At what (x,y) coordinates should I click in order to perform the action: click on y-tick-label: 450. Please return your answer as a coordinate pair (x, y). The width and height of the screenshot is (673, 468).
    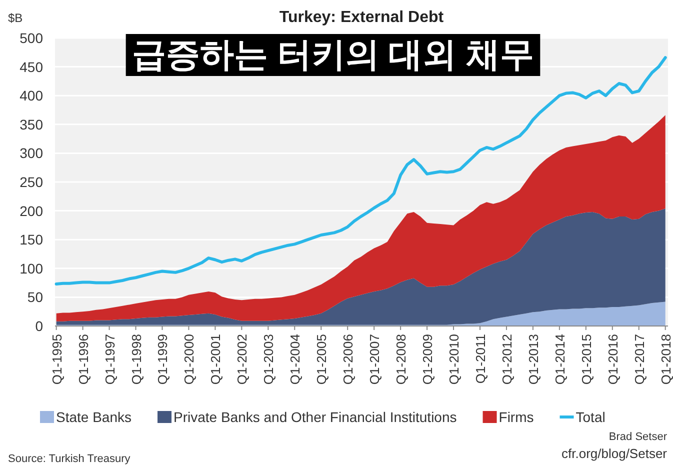
    Looking at the image, I should click on (32, 66).